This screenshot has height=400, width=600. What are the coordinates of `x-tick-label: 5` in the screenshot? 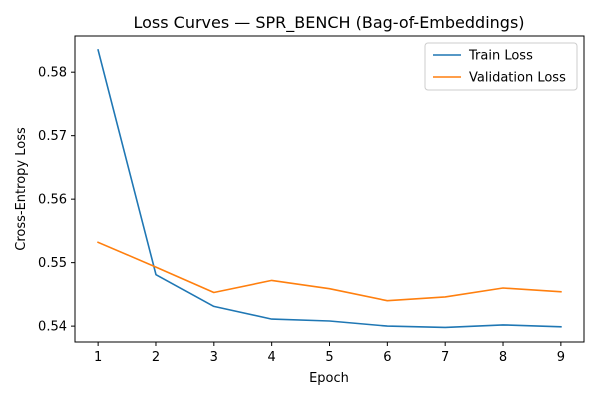 It's located at (329, 357).